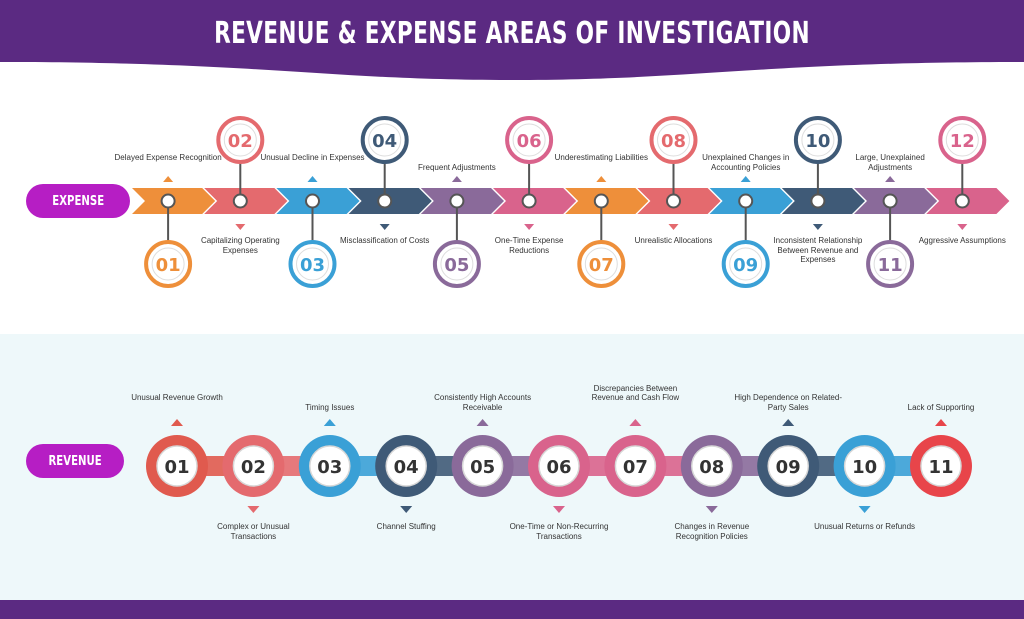 Image resolution: width=1024 pixels, height=619 pixels. I want to click on revenue-label-05: Consistently High Accounts Receivable, so click(483, 402).